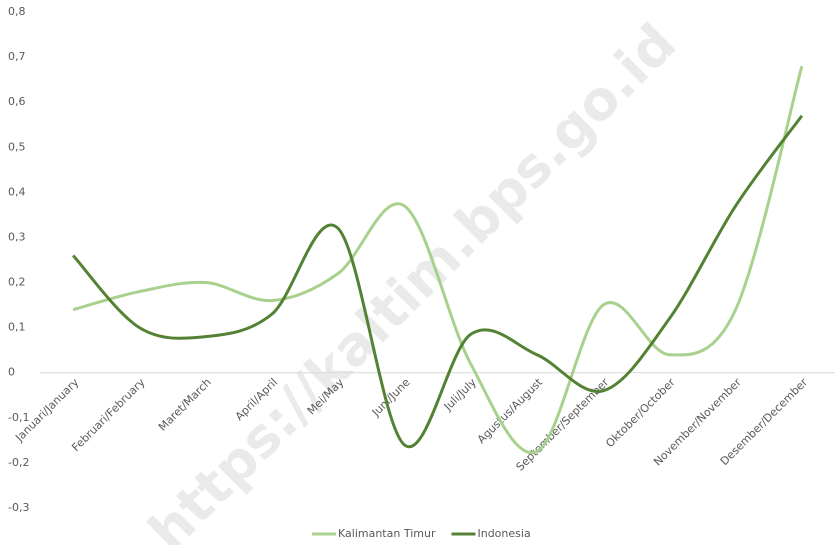 The image size is (835, 549). Describe the element at coordinates (11, 372) in the screenshot. I see `y-tick-label: 0` at that location.